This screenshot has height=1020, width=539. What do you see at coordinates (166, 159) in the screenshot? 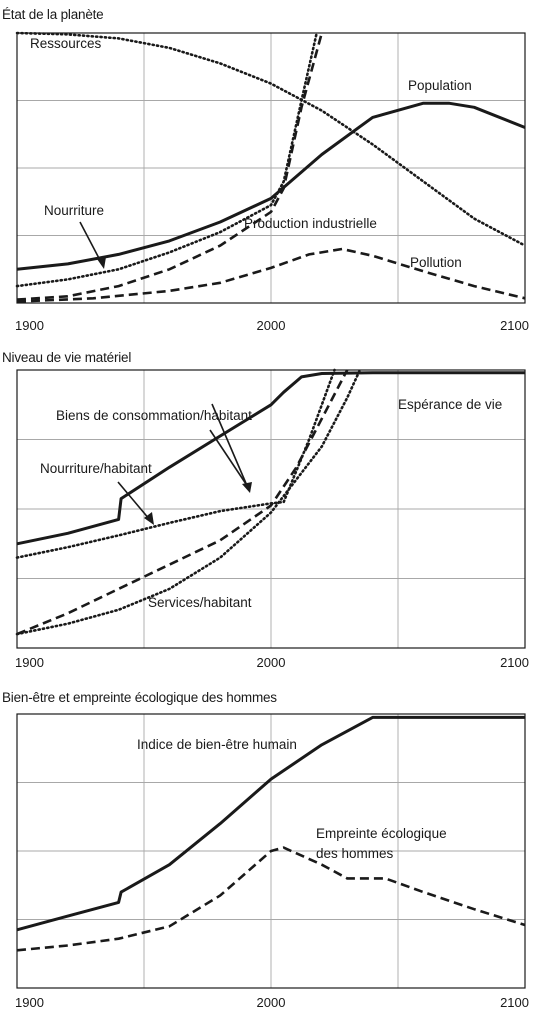
I see `series-line-nourriture` at bounding box center [166, 159].